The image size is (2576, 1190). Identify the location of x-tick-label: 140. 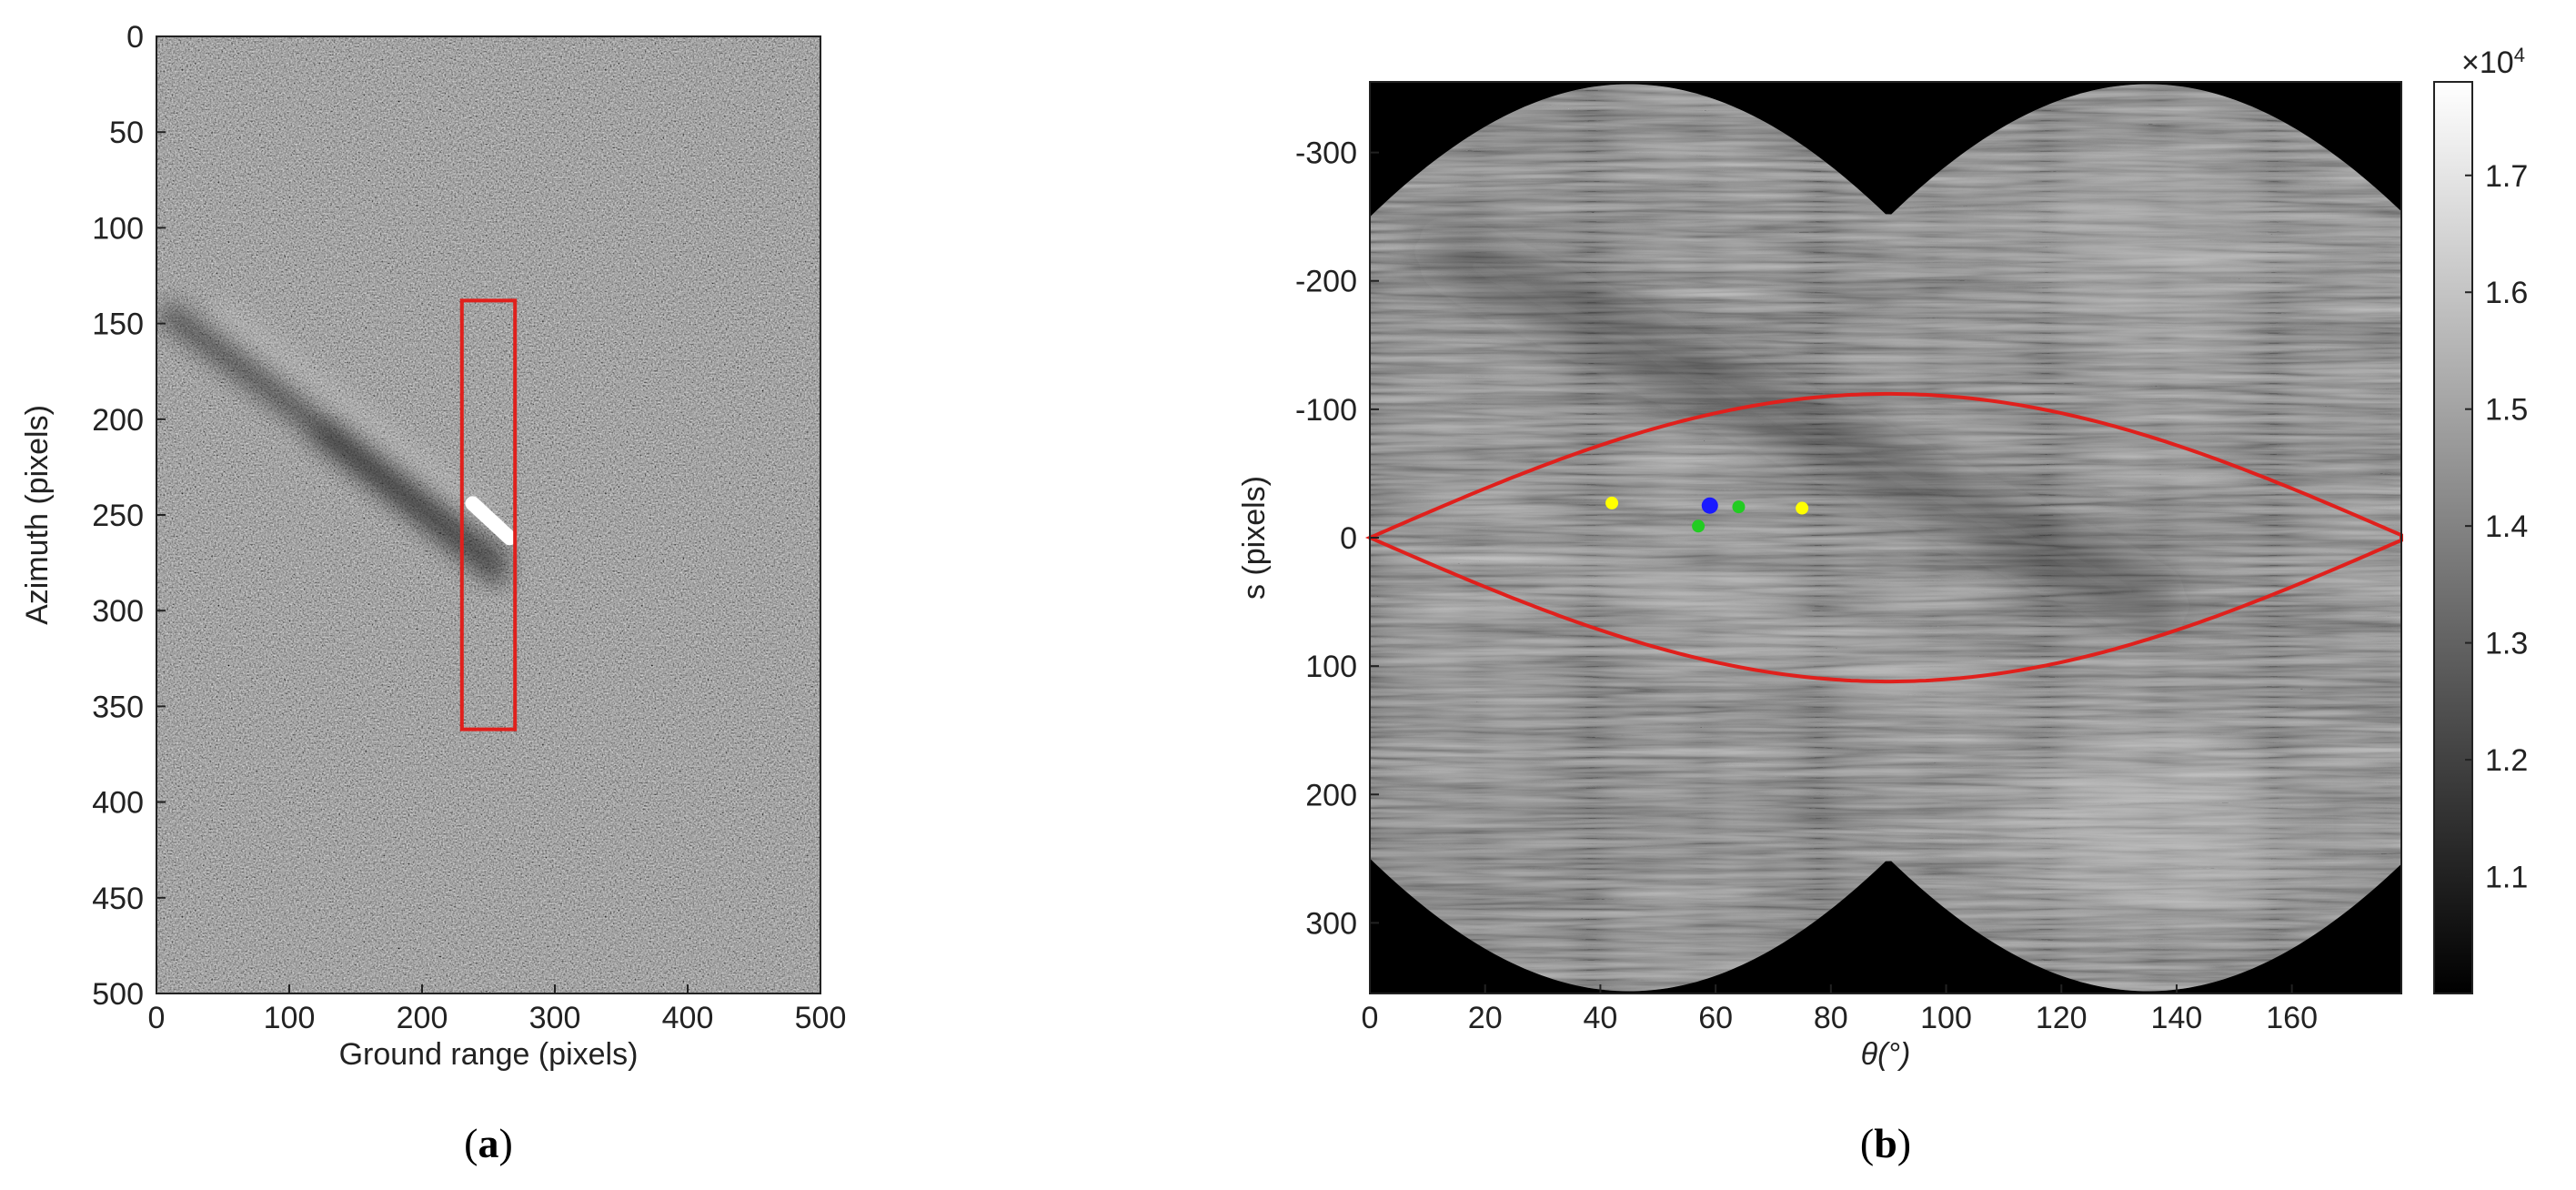
(2177, 1018).